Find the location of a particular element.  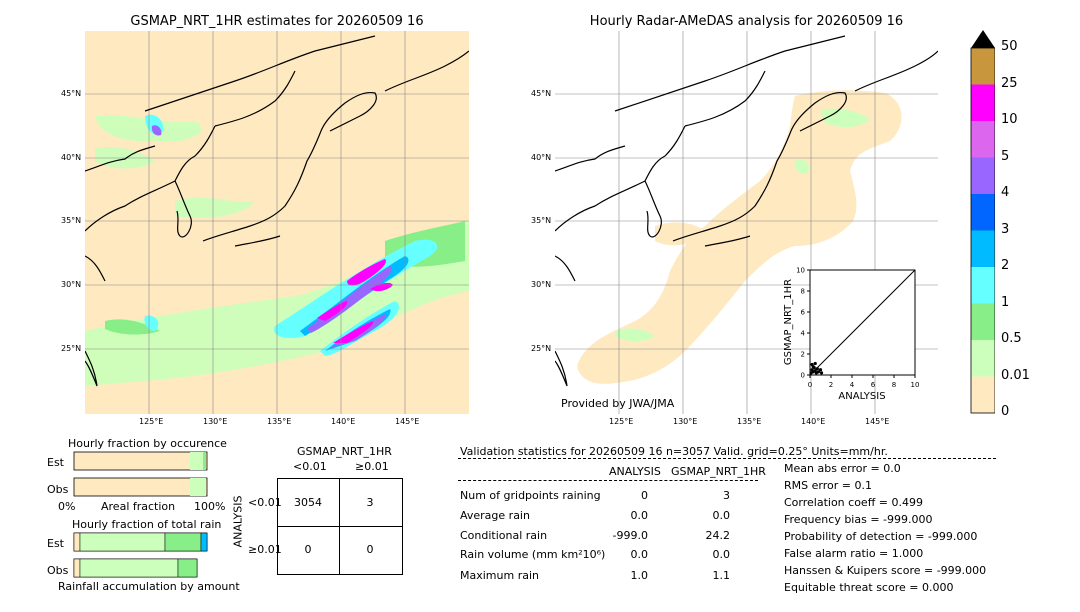

scatter-y-tick-label: 2 is located at coordinates (803, 355).